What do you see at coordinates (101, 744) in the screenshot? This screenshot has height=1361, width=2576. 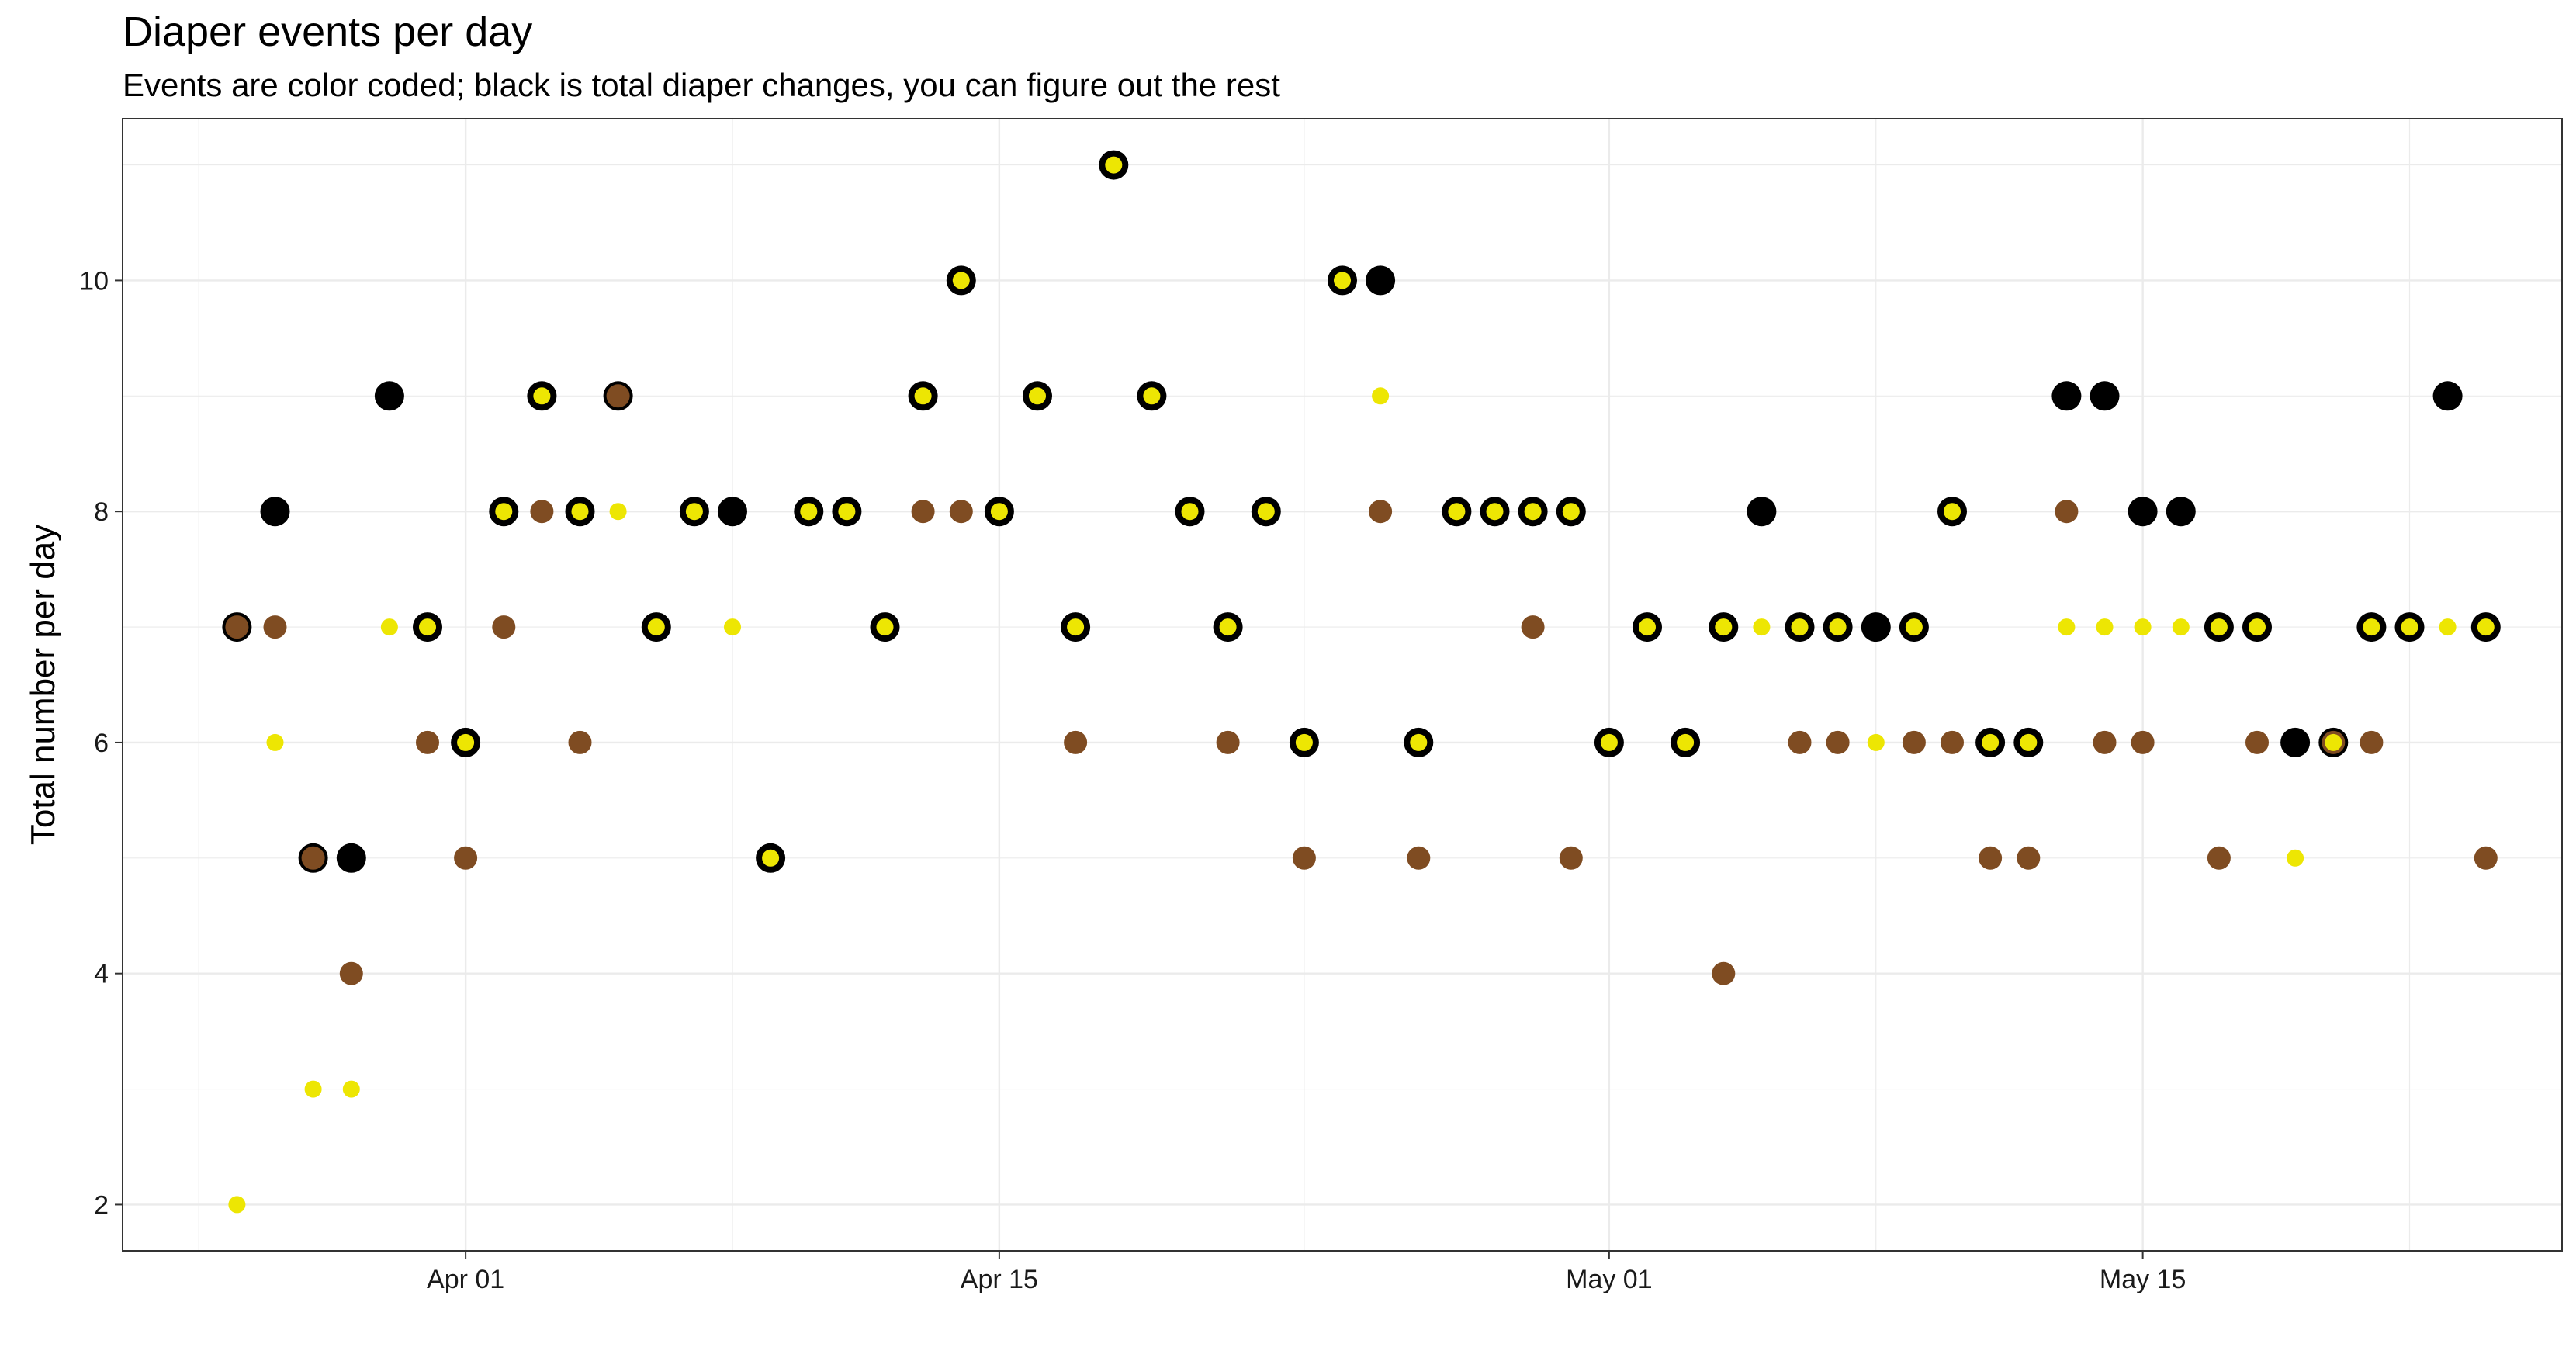 I see `y-tick-label: 6` at bounding box center [101, 744].